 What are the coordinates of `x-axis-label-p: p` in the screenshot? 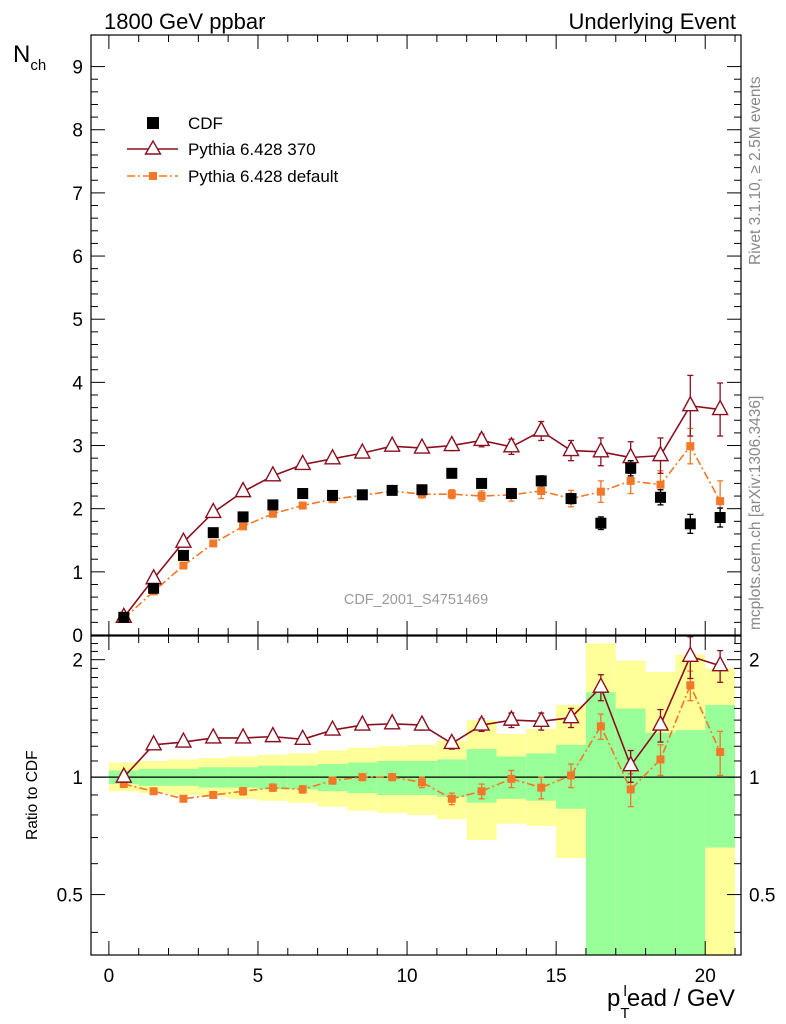 It's located at (613, 998).